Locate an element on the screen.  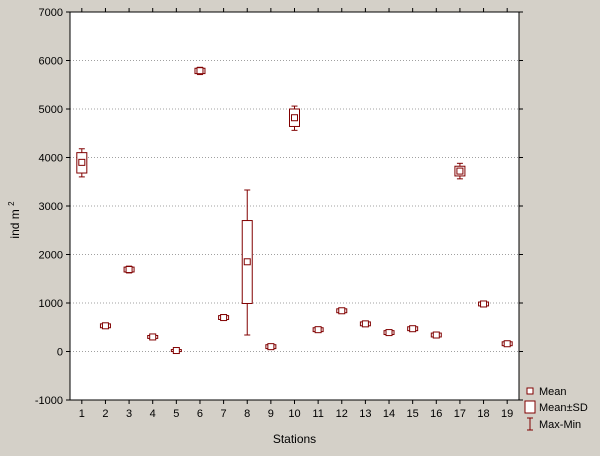
y-axis-title-group: ind m 2 is located at coordinates (14, 220).